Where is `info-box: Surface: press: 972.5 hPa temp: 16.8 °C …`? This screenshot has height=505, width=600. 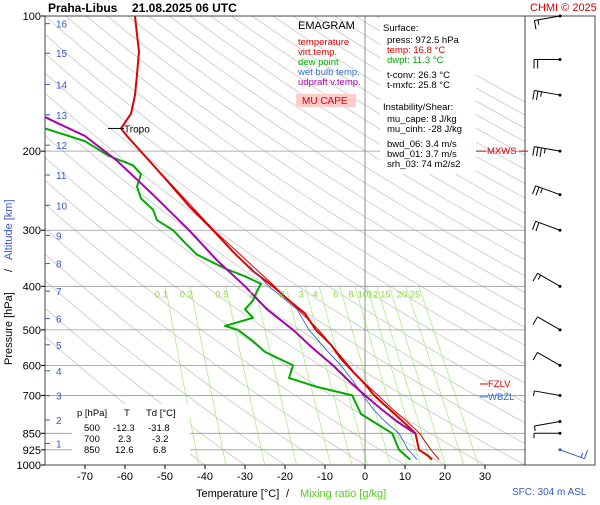 info-box: Surface: press: 972.5 hPa temp: 16.8 °C … is located at coordinates (428, 96).